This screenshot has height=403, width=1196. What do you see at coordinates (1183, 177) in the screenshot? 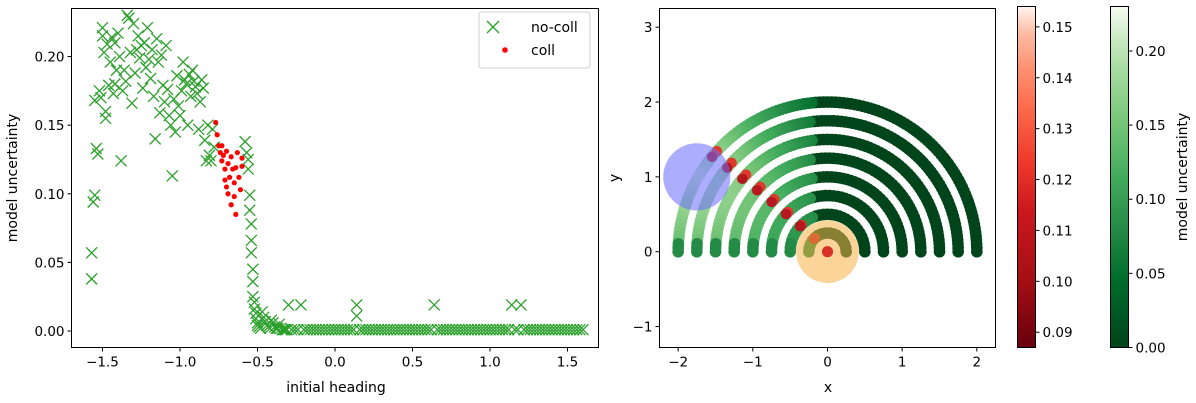
I see `colorbar-label: model uncertainty` at bounding box center [1183, 177].